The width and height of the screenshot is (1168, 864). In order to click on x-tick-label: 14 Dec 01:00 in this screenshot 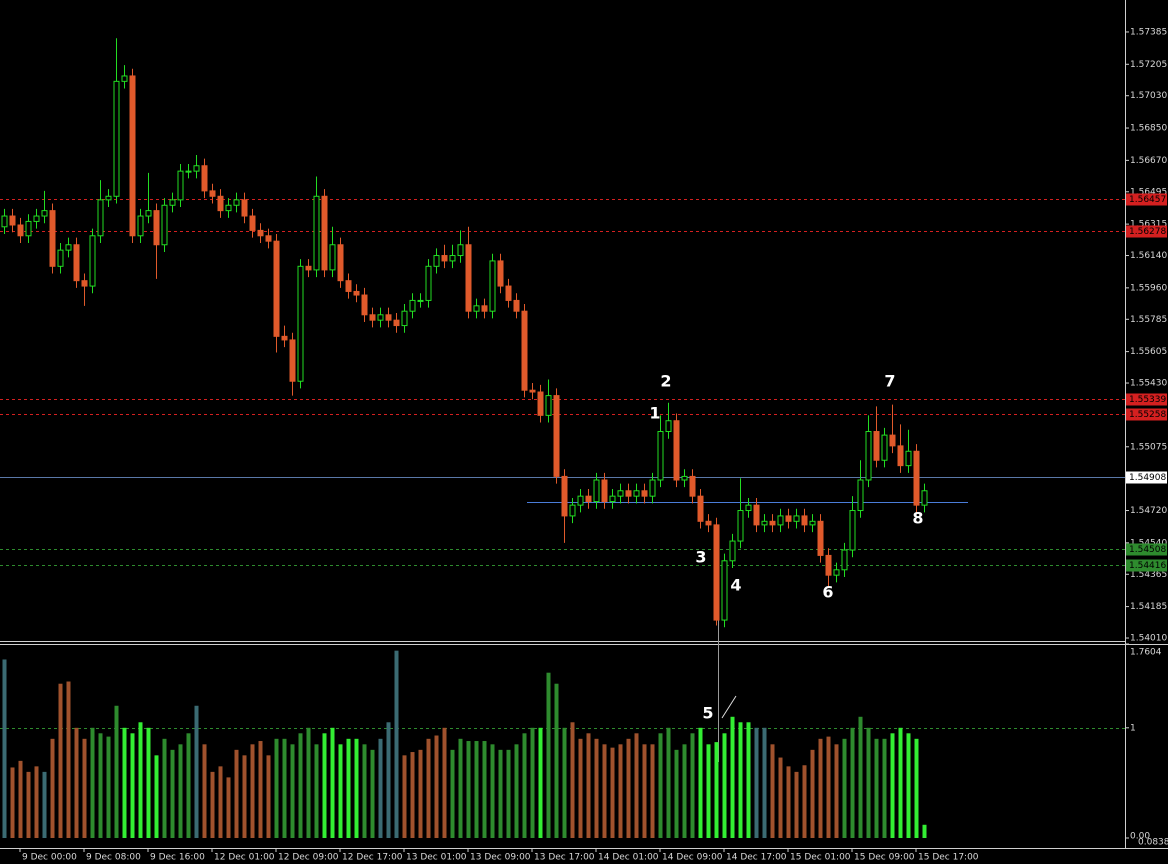, I will do `click(628, 858)`.